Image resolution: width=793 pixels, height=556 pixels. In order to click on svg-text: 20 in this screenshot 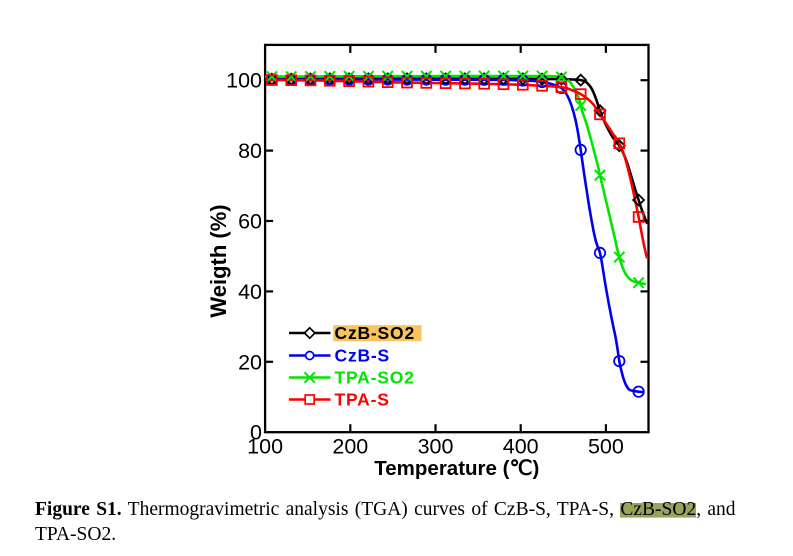, I will do `click(250, 362)`.